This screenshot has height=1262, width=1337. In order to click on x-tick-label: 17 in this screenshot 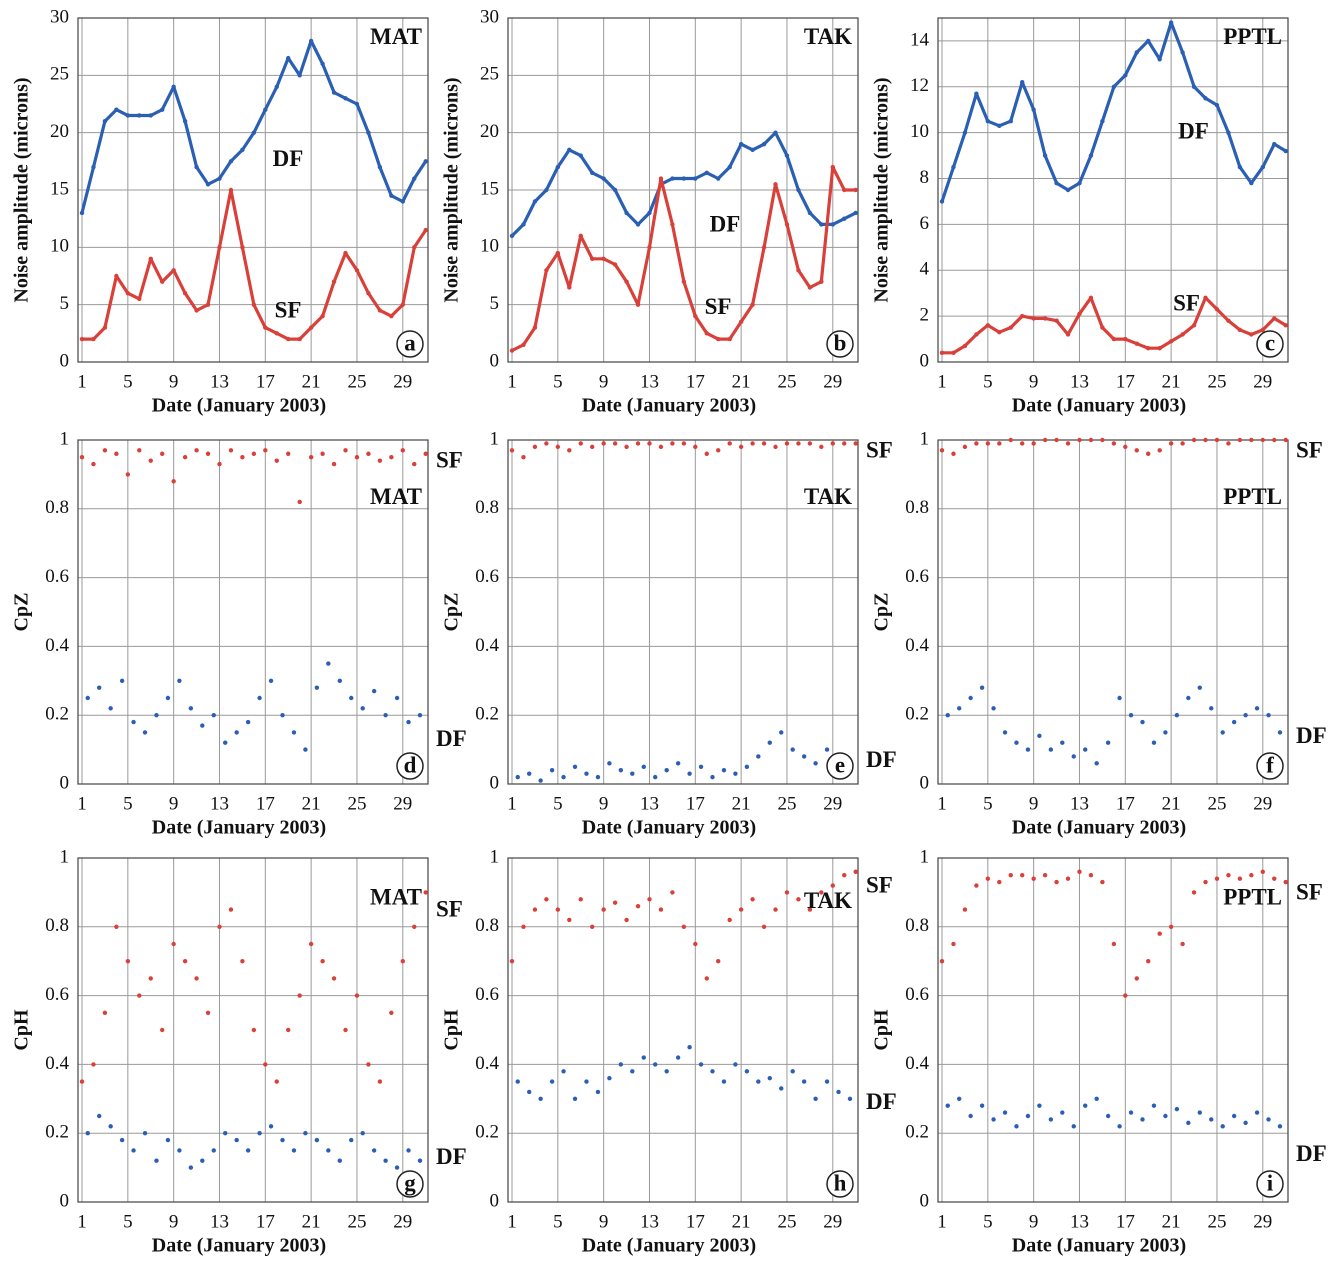, I will do `click(265, 1221)`.